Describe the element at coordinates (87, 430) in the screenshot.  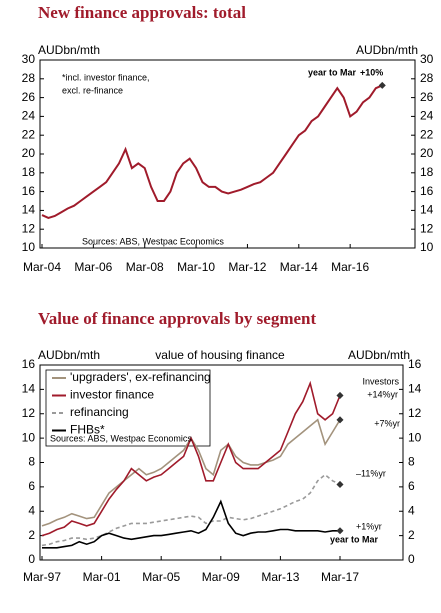
I see `legend-label: FHBs*` at that location.